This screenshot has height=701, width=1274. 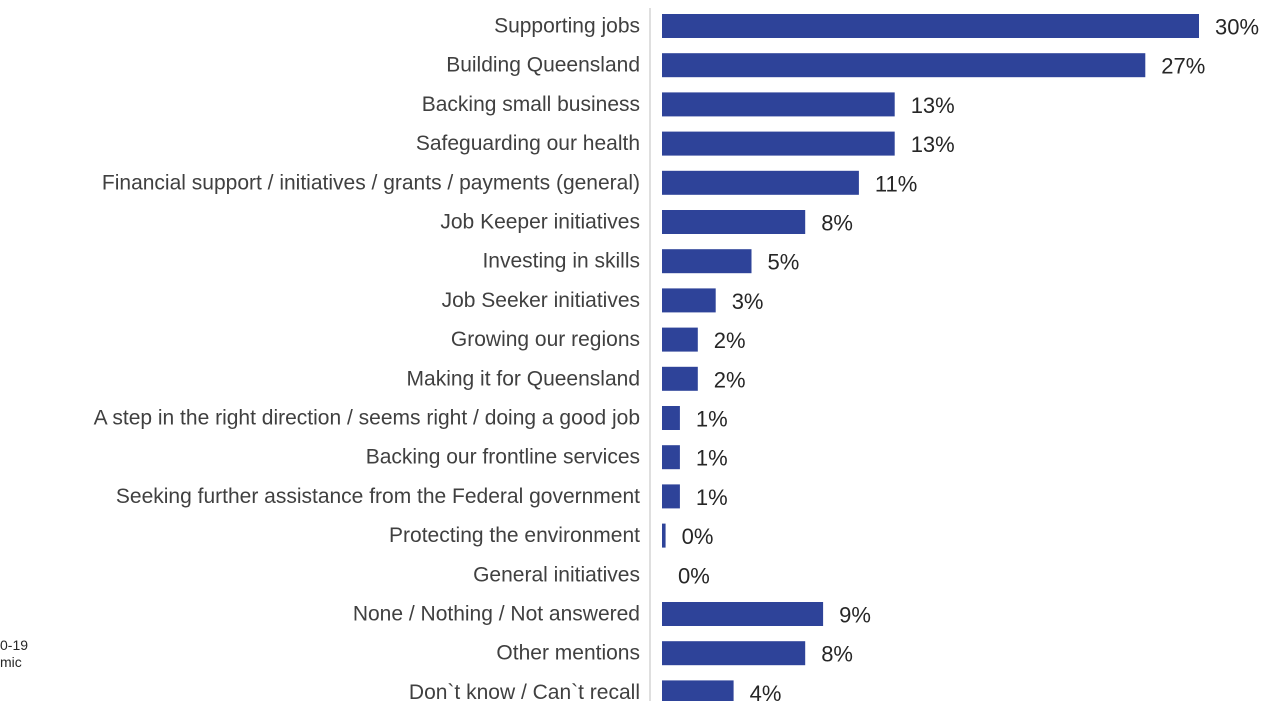 What do you see at coordinates (543, 65) in the screenshot?
I see `category-label: Building Queensland` at bounding box center [543, 65].